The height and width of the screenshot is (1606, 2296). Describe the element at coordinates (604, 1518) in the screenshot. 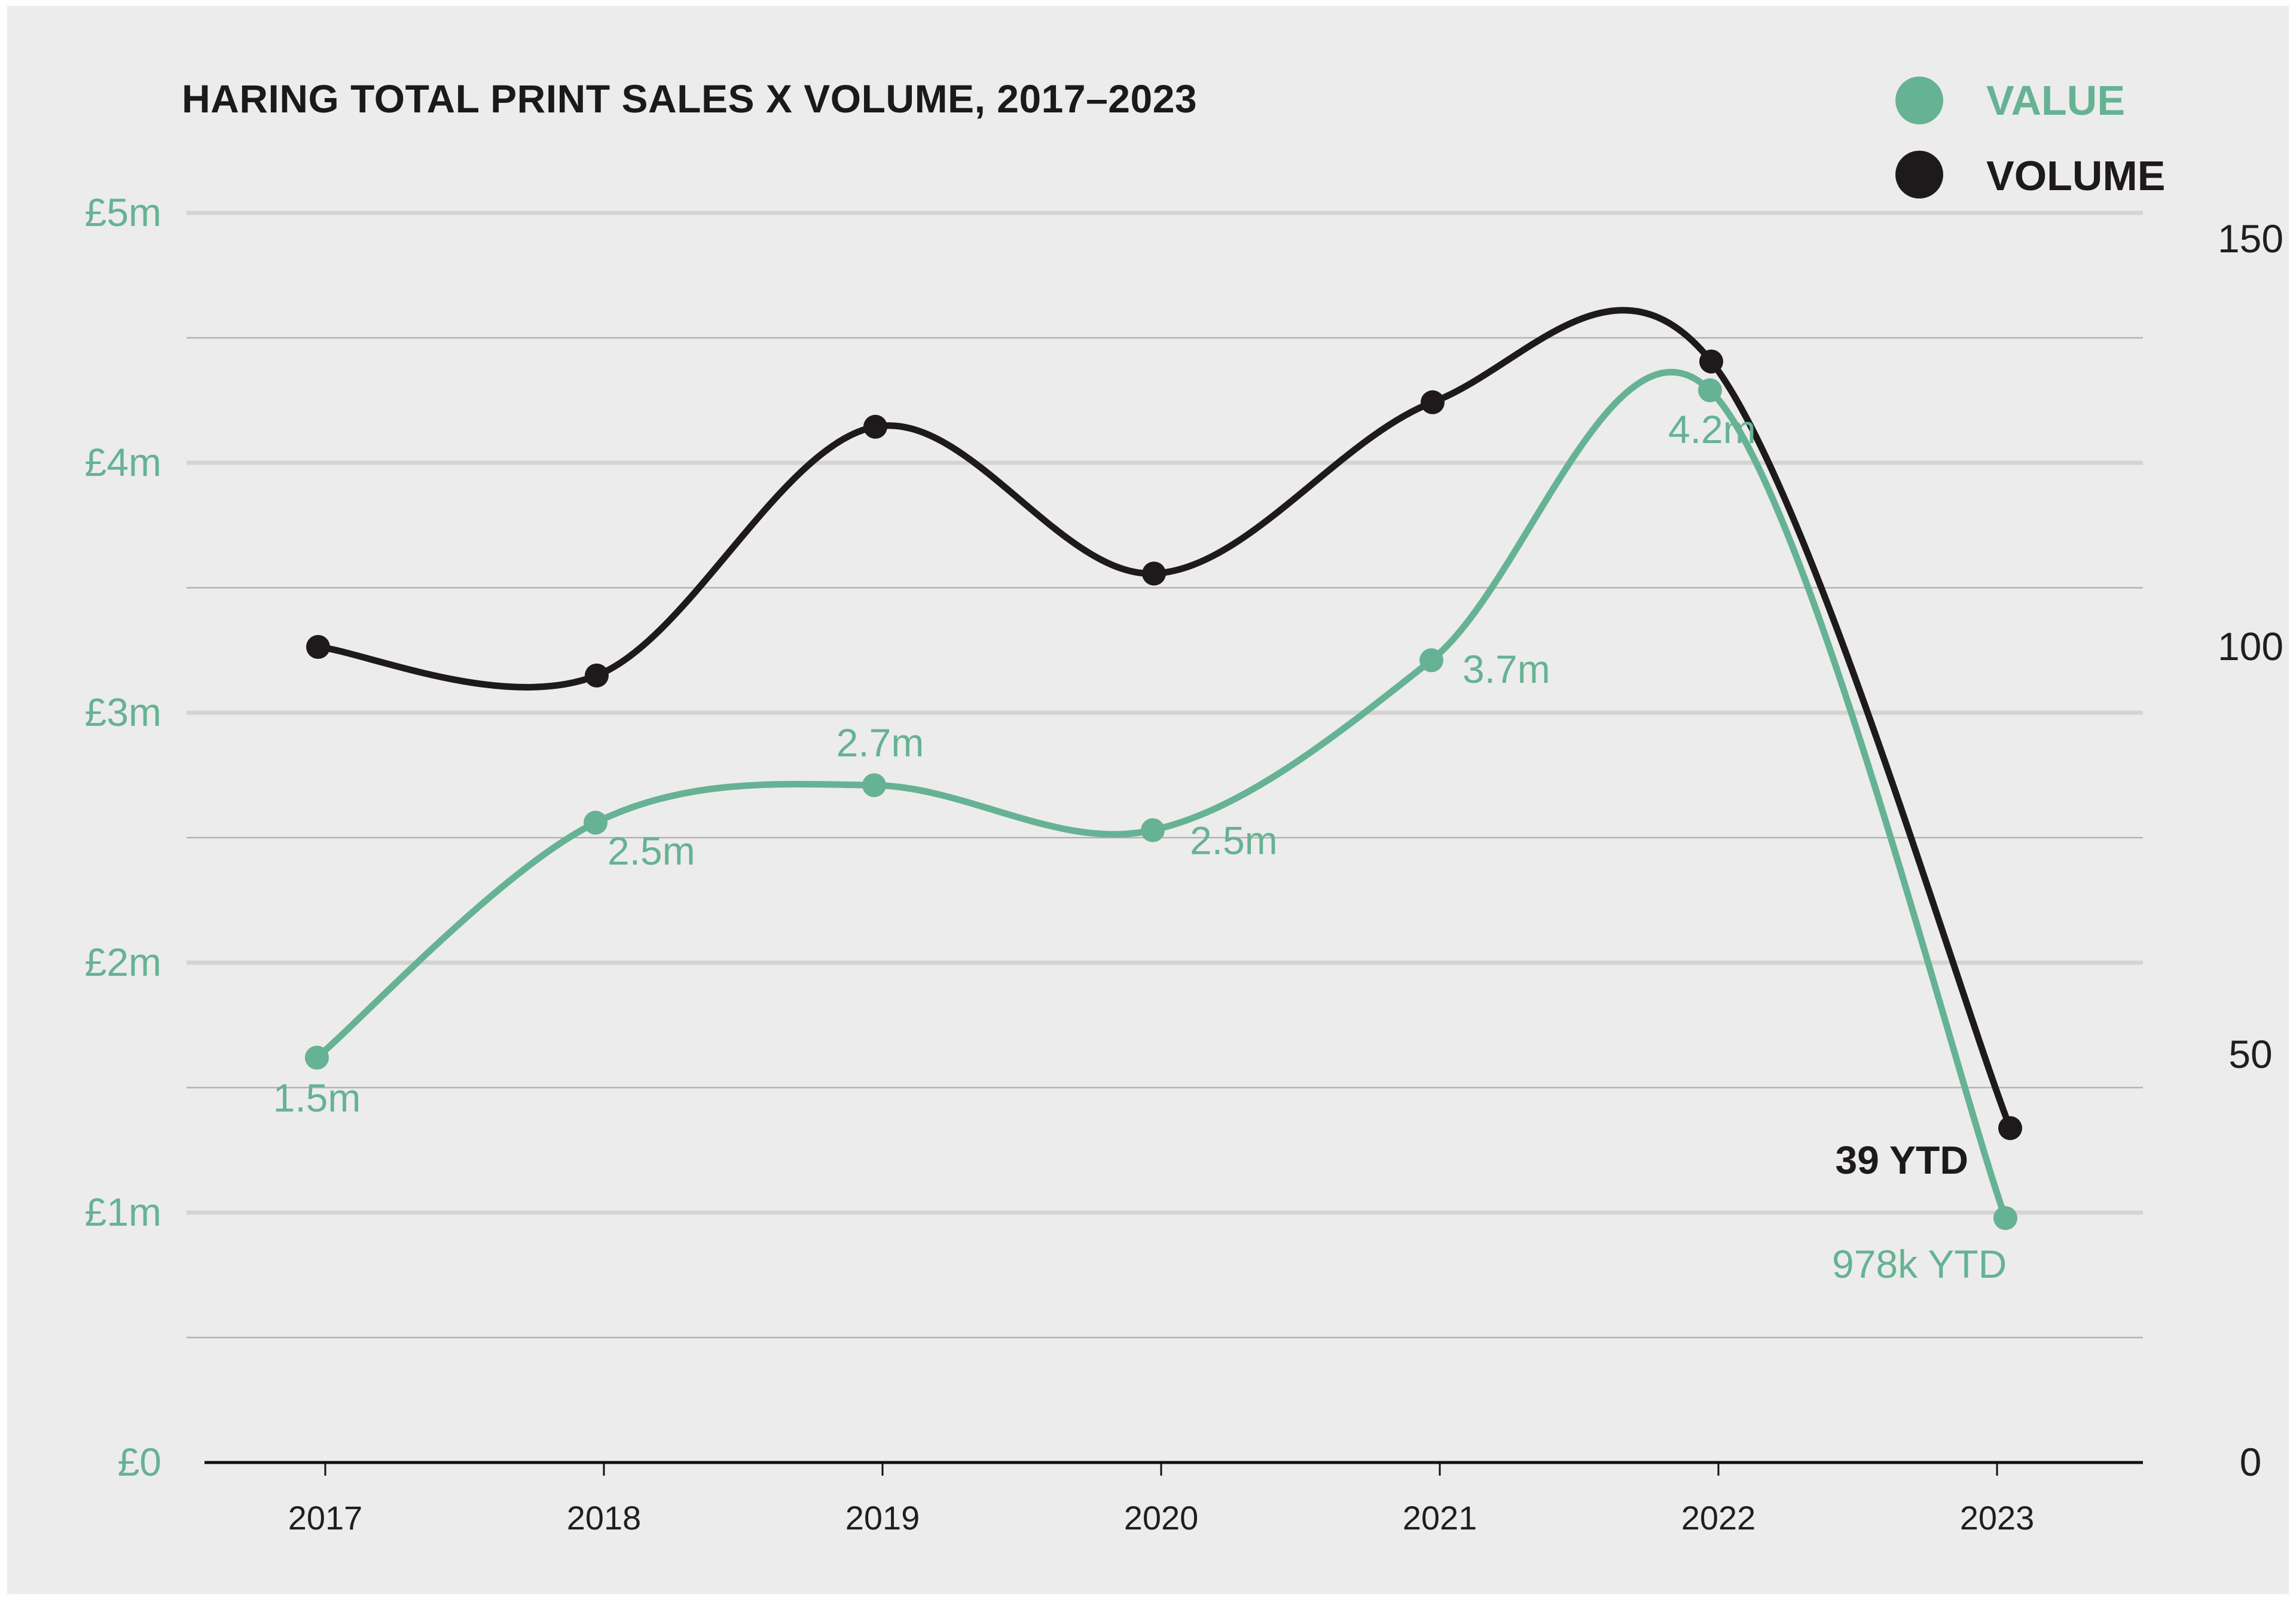

I see `x-tick-label: 2018` at that location.